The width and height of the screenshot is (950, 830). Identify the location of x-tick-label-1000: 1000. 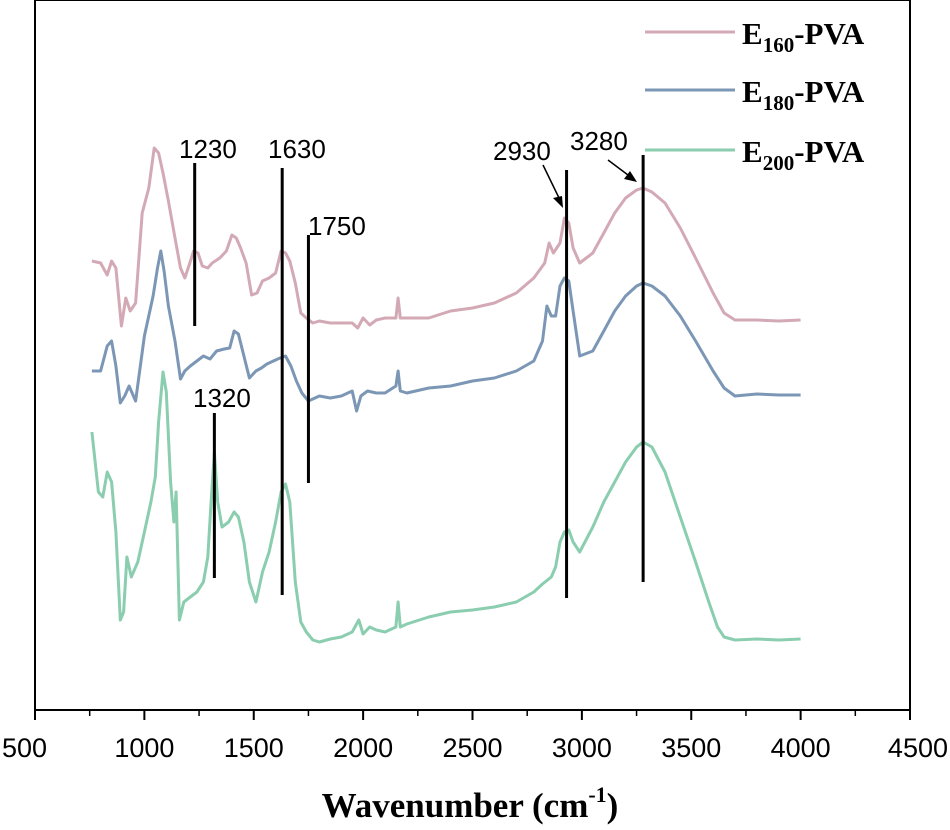
(144, 748).